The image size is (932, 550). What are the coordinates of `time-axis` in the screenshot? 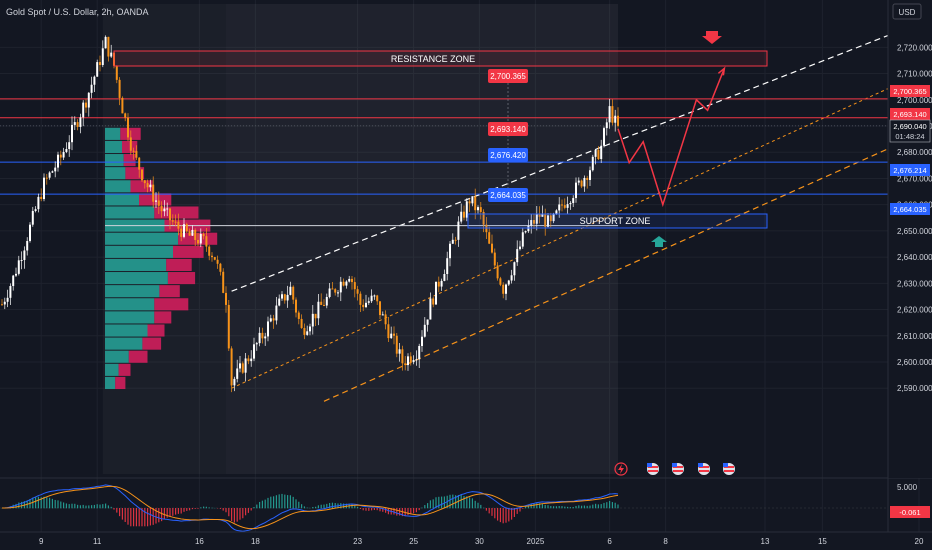 It's located at (466, 541).